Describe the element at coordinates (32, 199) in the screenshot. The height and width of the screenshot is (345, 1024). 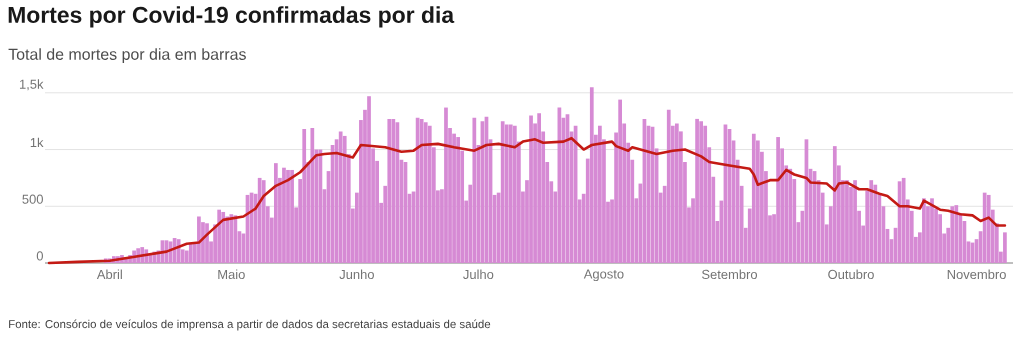
I see `y-tick-label: 500` at that location.